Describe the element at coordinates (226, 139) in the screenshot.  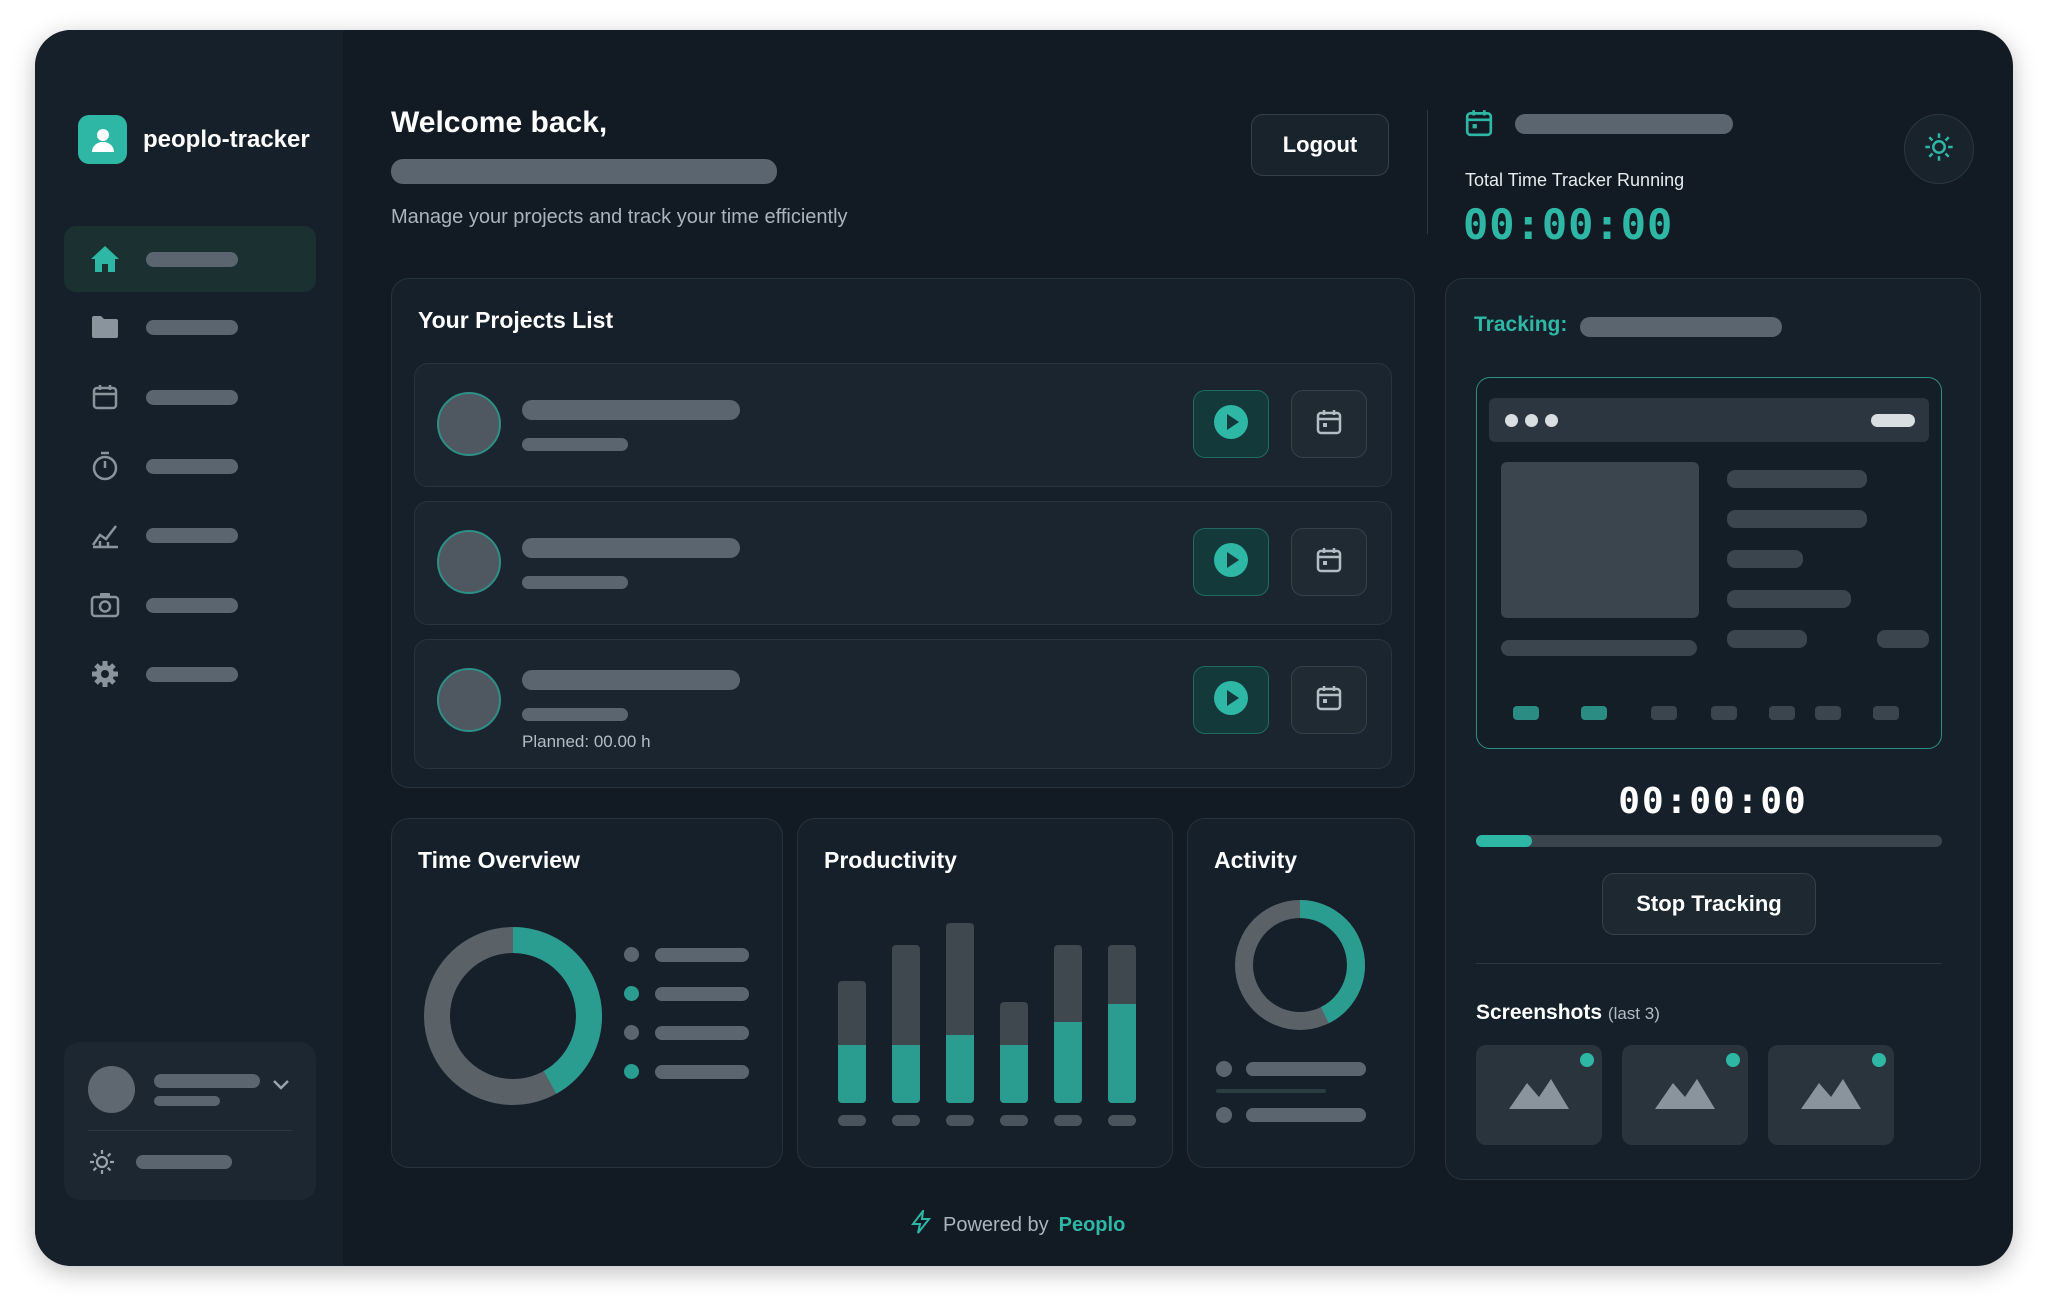
I see `brand-name: peoplo-tracker` at that location.